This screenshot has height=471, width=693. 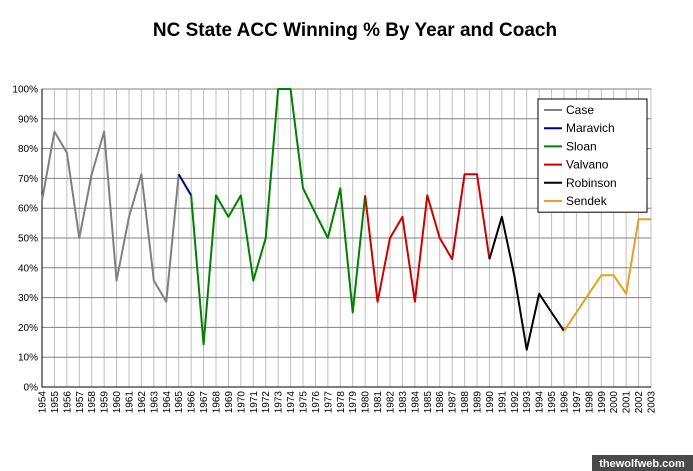 I want to click on x-tick-label: 1981, so click(x=378, y=402).